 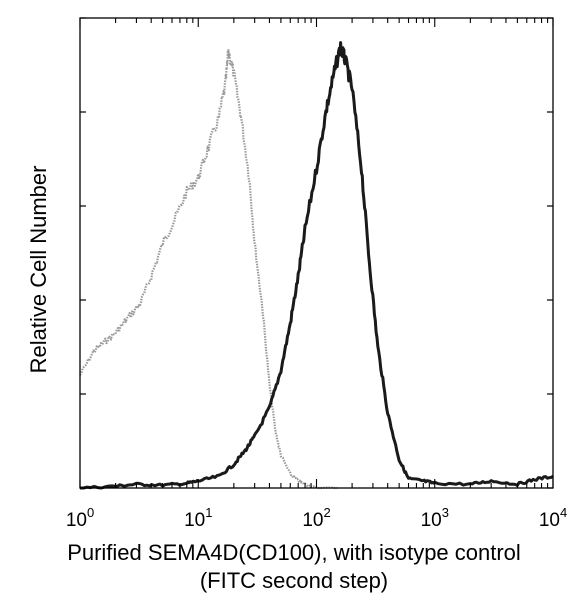 I want to click on x-axis-subtitle: (FITC second step), so click(x=294, y=580).